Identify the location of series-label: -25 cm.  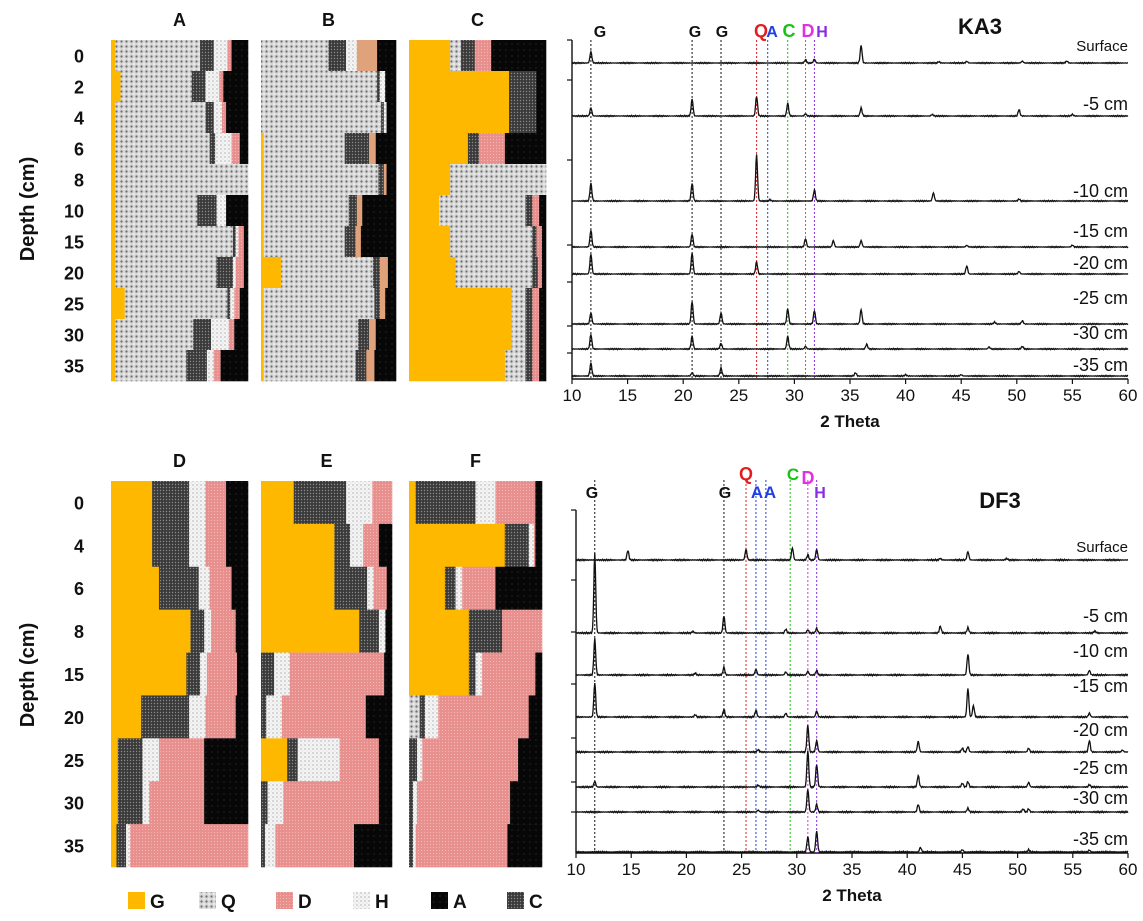
(1100, 298).